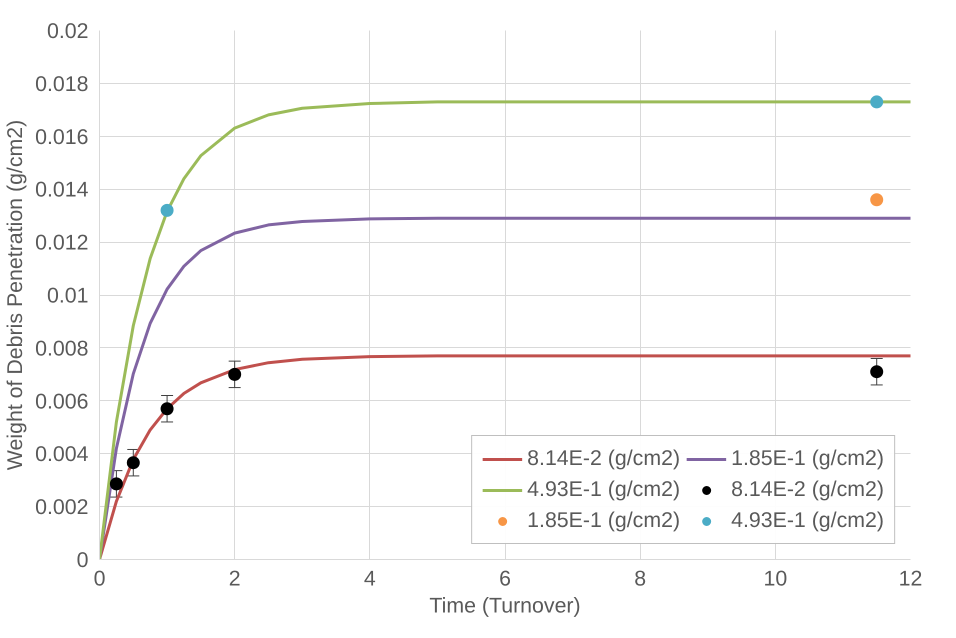 The height and width of the screenshot is (638, 956). Describe the element at coordinates (100, 578) in the screenshot. I see `x-tick-label: 0` at that location.